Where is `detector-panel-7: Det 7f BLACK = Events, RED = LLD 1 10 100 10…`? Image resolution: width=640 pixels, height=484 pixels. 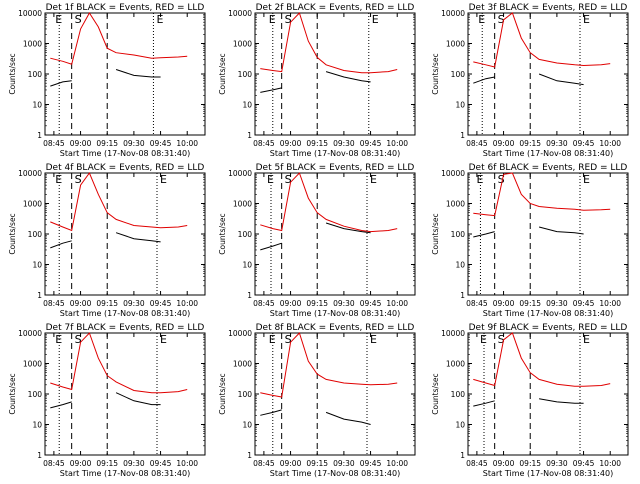
detector-panel-7: Det 7f BLACK = Events, RED = LLD 1 10 100 10… is located at coordinates (107, 400).